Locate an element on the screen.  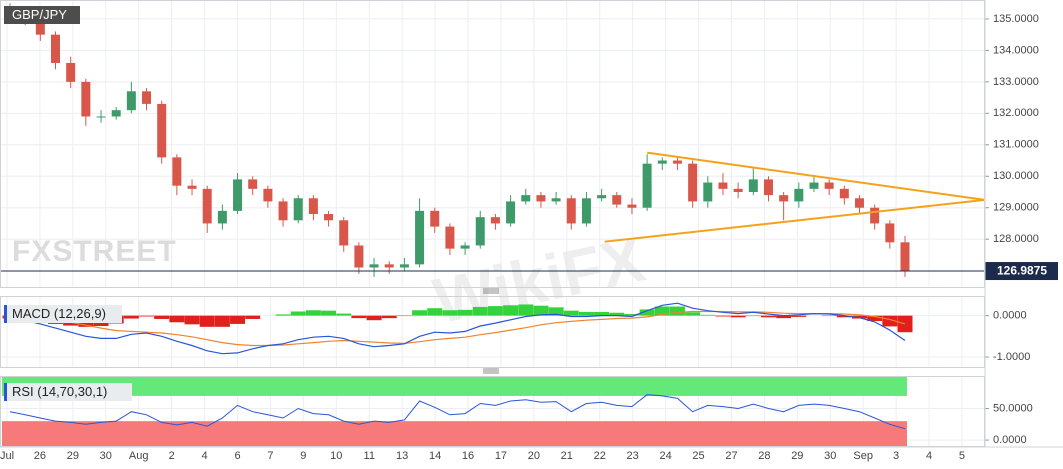
x-tick-label: 16 is located at coordinates (468, 456).